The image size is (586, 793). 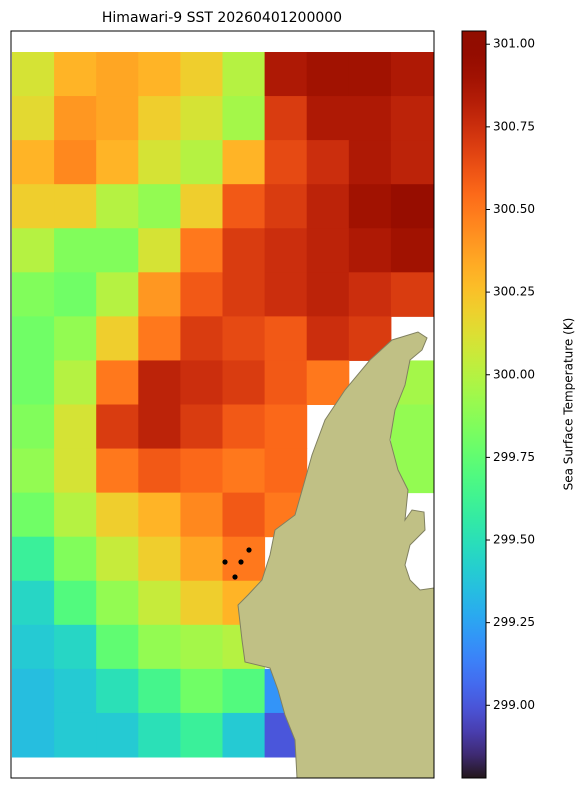 What do you see at coordinates (514, 540) in the screenshot?
I see `colorbar-tick-label: 299.50` at bounding box center [514, 540].